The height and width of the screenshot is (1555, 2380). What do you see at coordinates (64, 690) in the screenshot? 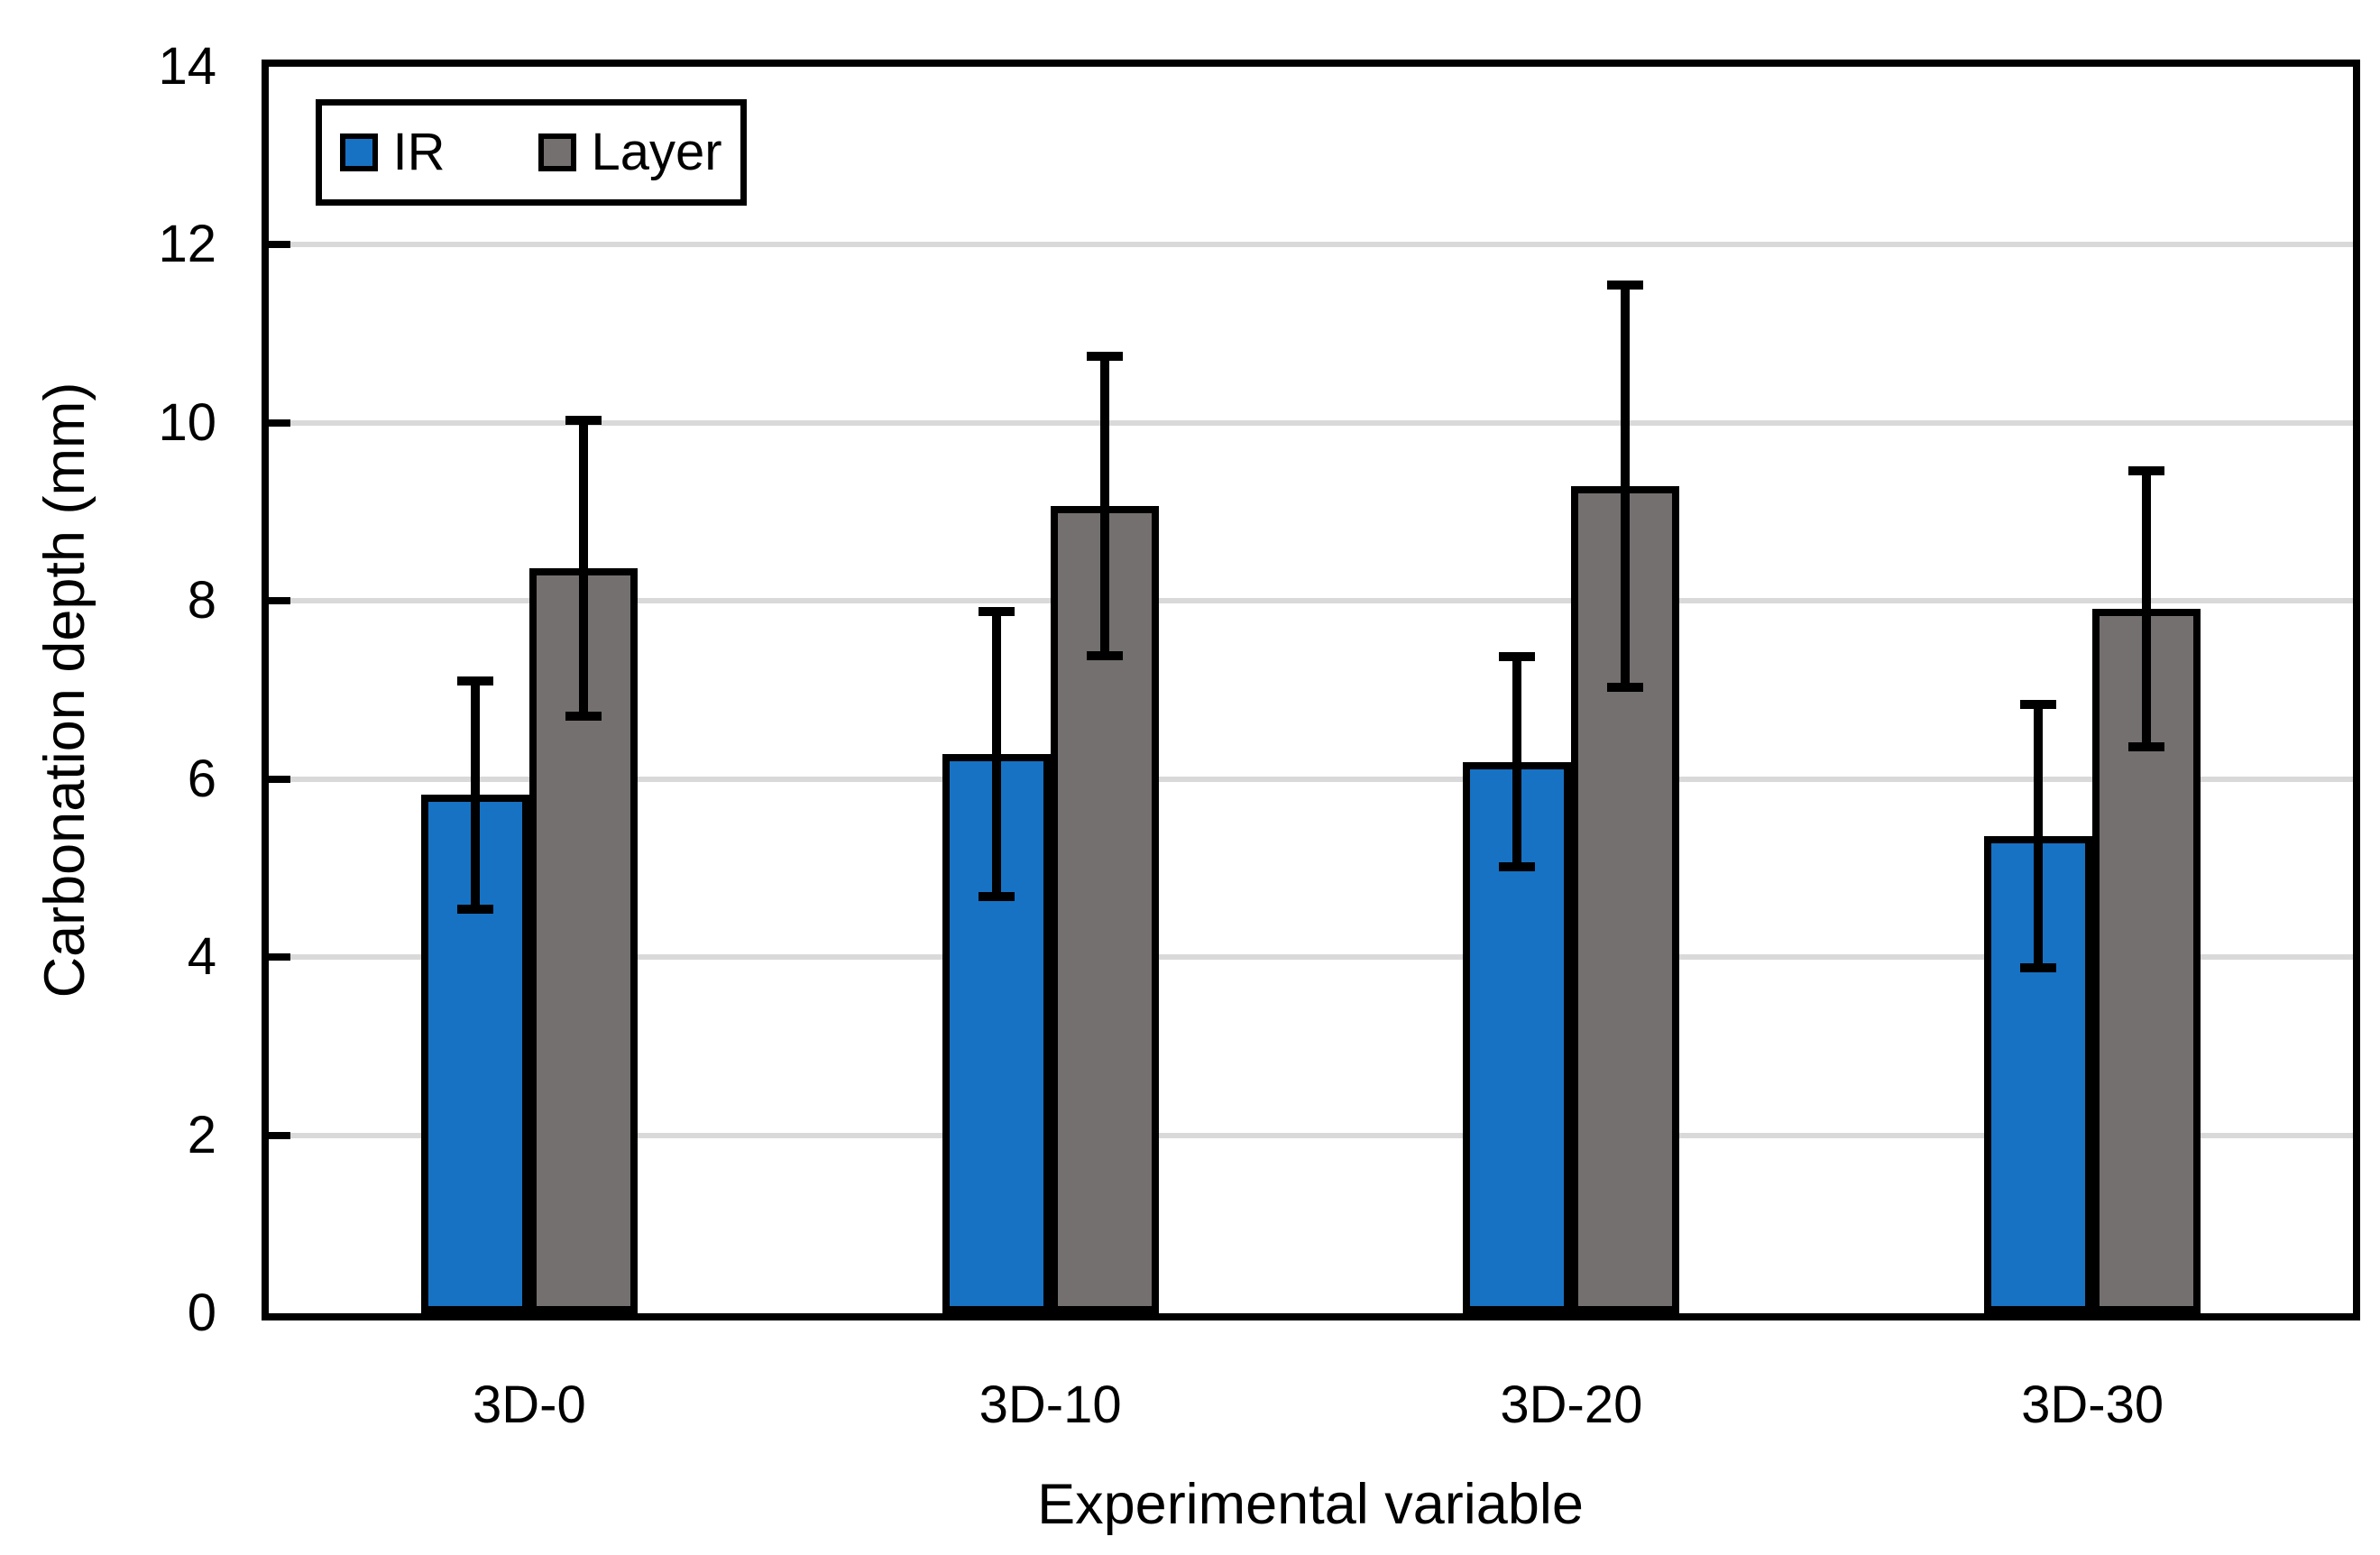
I see `y-axis-title: Carbonation depth (mm)` at bounding box center [64, 690].